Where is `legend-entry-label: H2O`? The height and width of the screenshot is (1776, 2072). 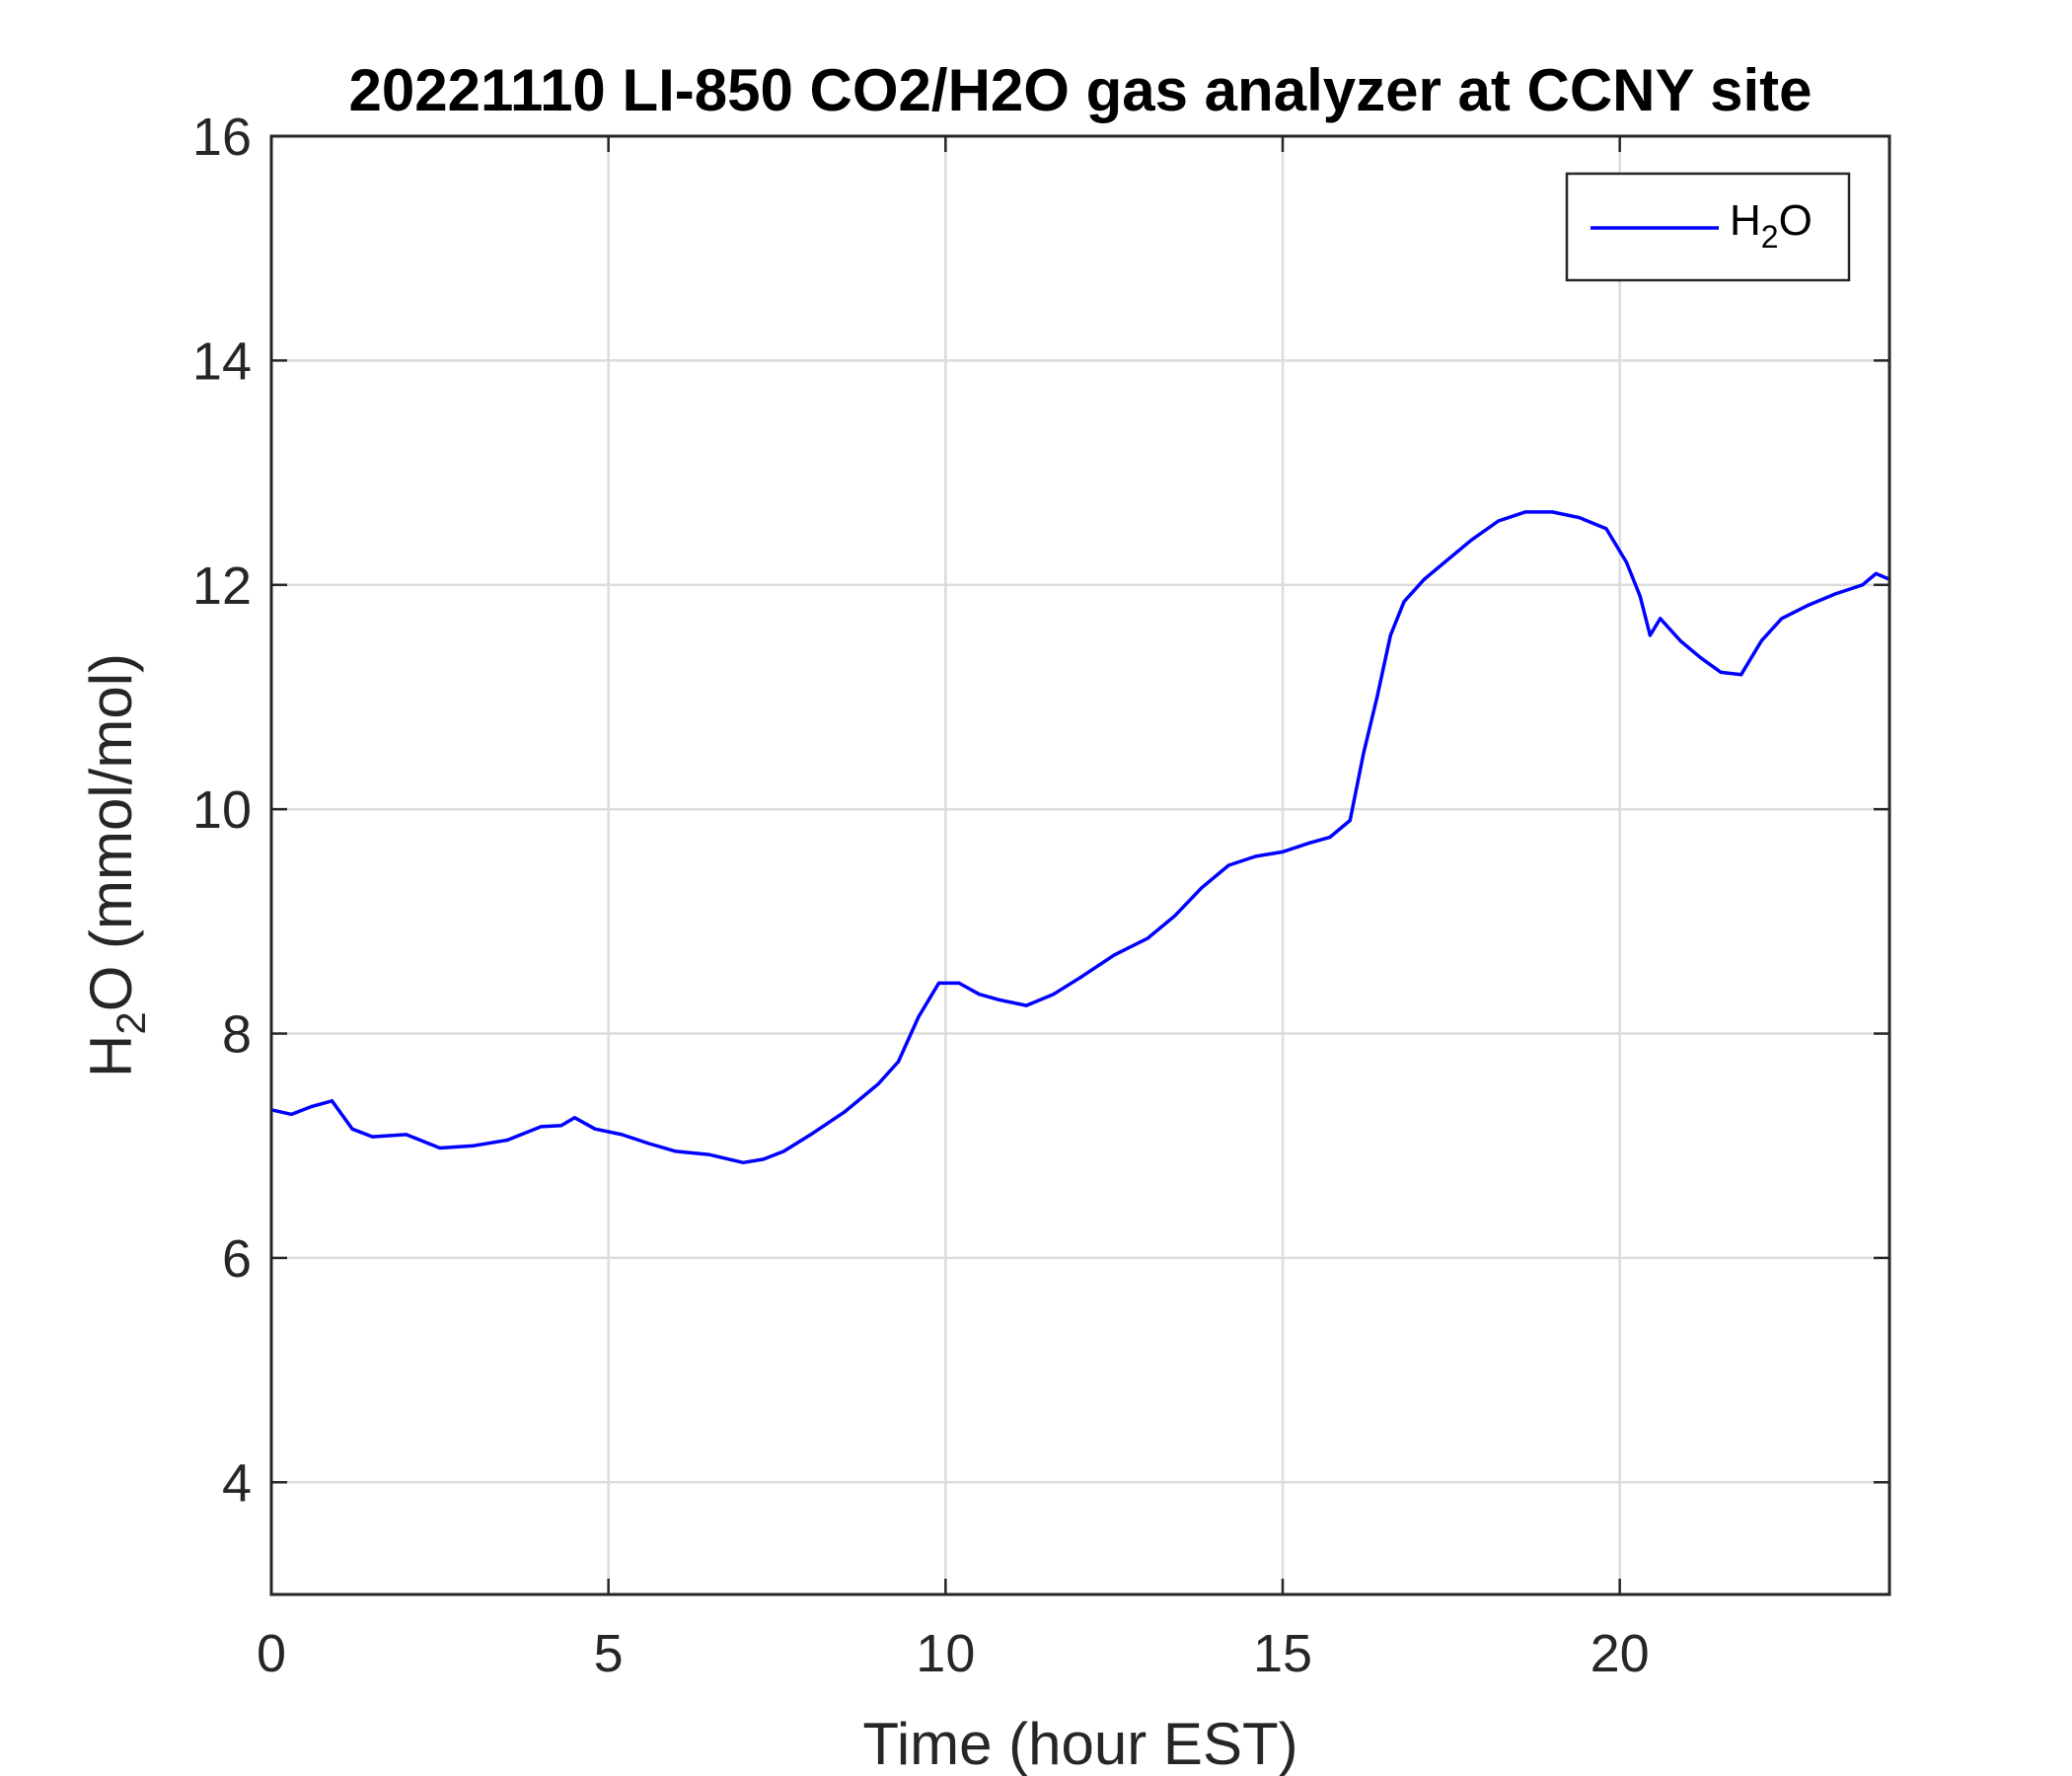
legend-entry-label: H2O is located at coordinates (1772, 226).